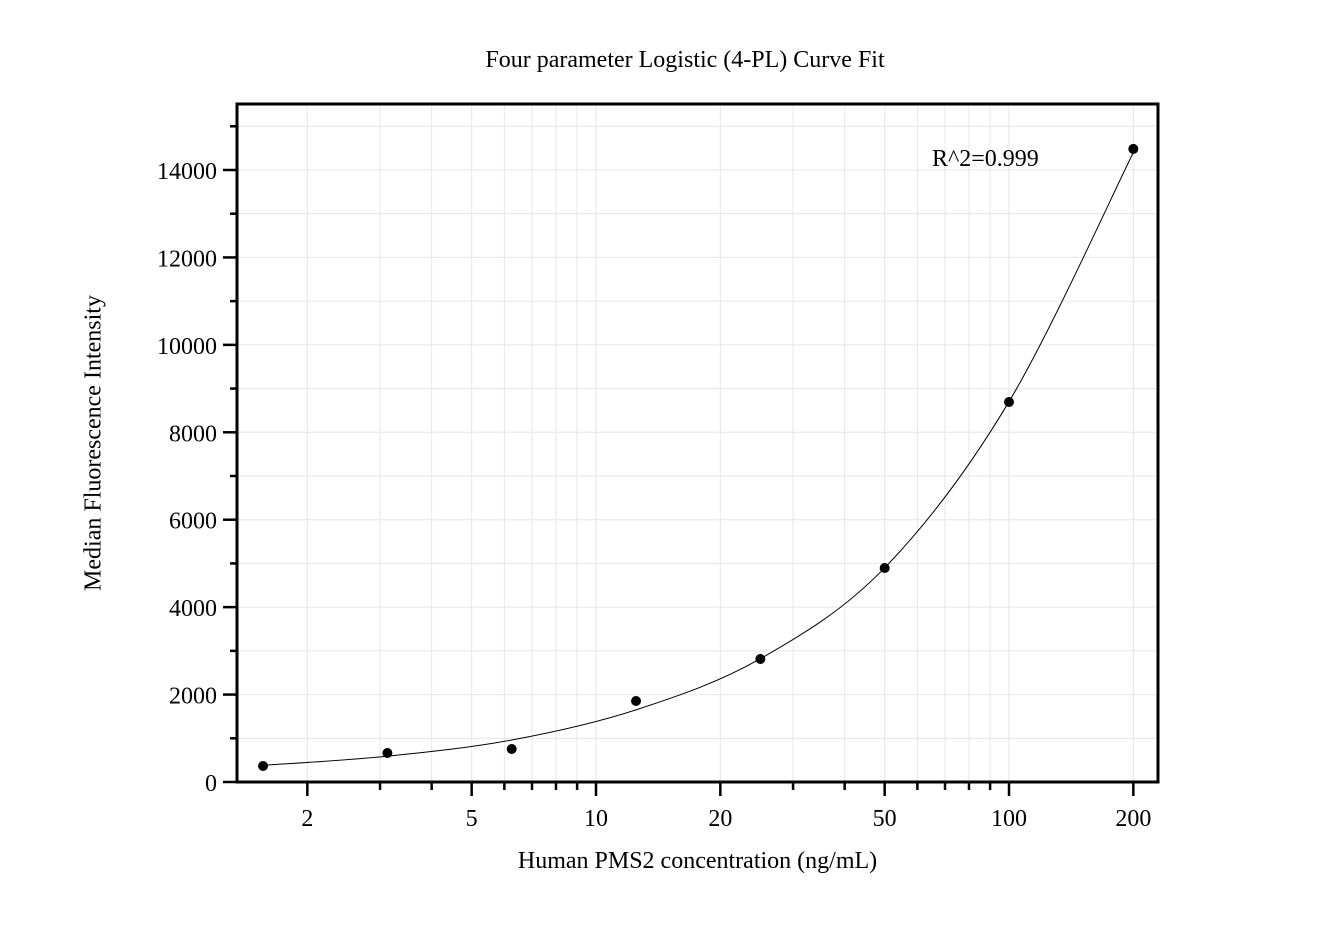 This screenshot has height=931, width=1335. I want to click on x-tick-label: 2, so click(307, 819).